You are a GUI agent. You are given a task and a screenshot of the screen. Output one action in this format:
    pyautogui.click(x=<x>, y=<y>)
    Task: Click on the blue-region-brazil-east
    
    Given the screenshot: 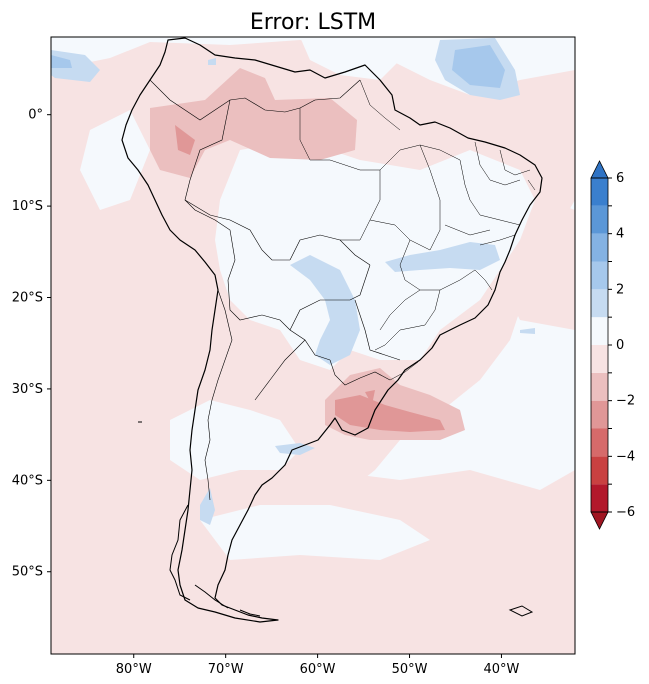 What is the action you would take?
    pyautogui.click(x=442, y=257)
    